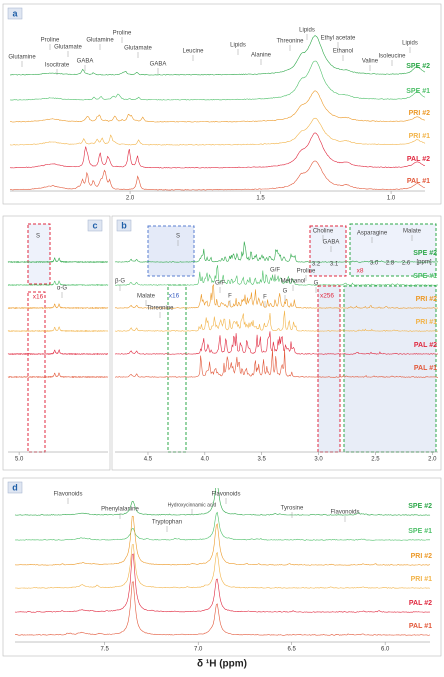 Image resolution: width=444 pixels, height=677 pixels. Describe the element at coordinates (291, 650) in the screenshot. I see `x-tick-label: 6.5` at that location.